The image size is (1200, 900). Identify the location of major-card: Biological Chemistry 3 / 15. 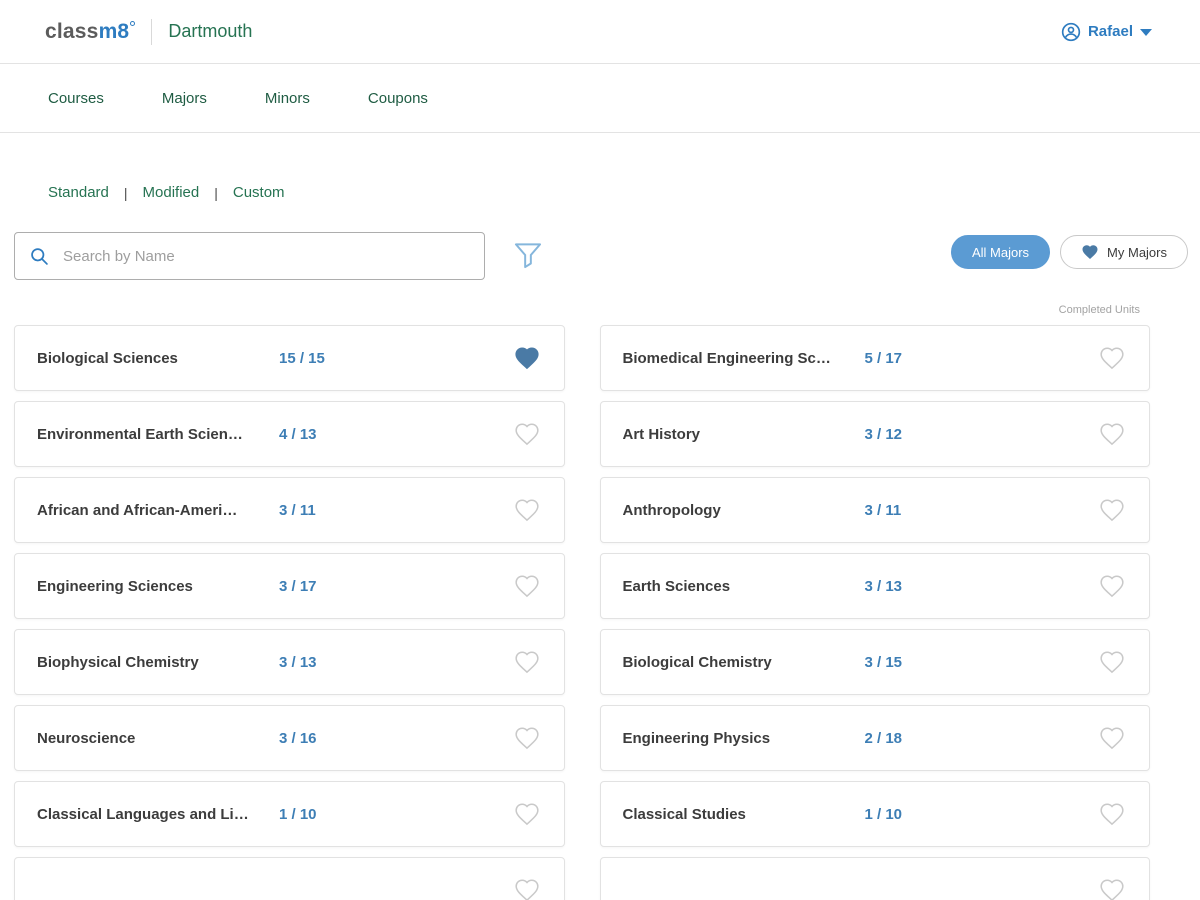
(874, 662).